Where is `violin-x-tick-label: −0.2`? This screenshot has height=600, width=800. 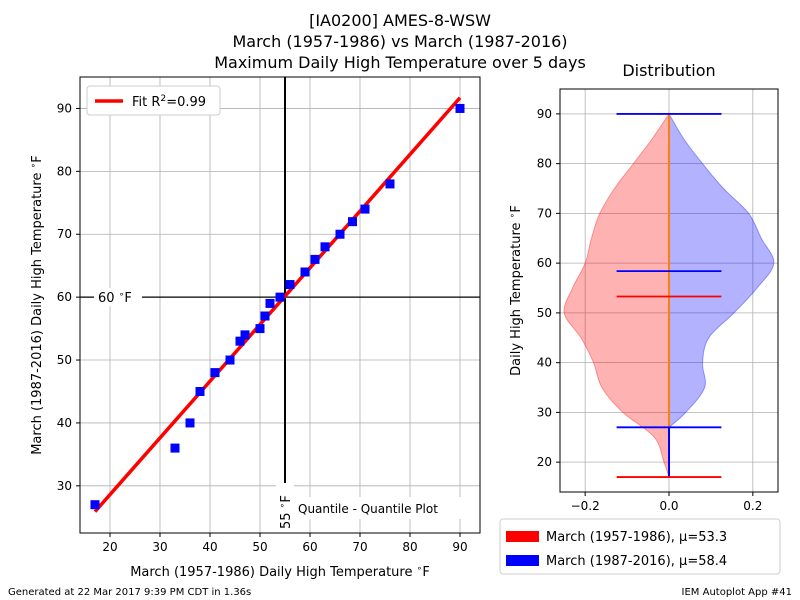 violin-x-tick-label: −0.2 is located at coordinates (585, 506).